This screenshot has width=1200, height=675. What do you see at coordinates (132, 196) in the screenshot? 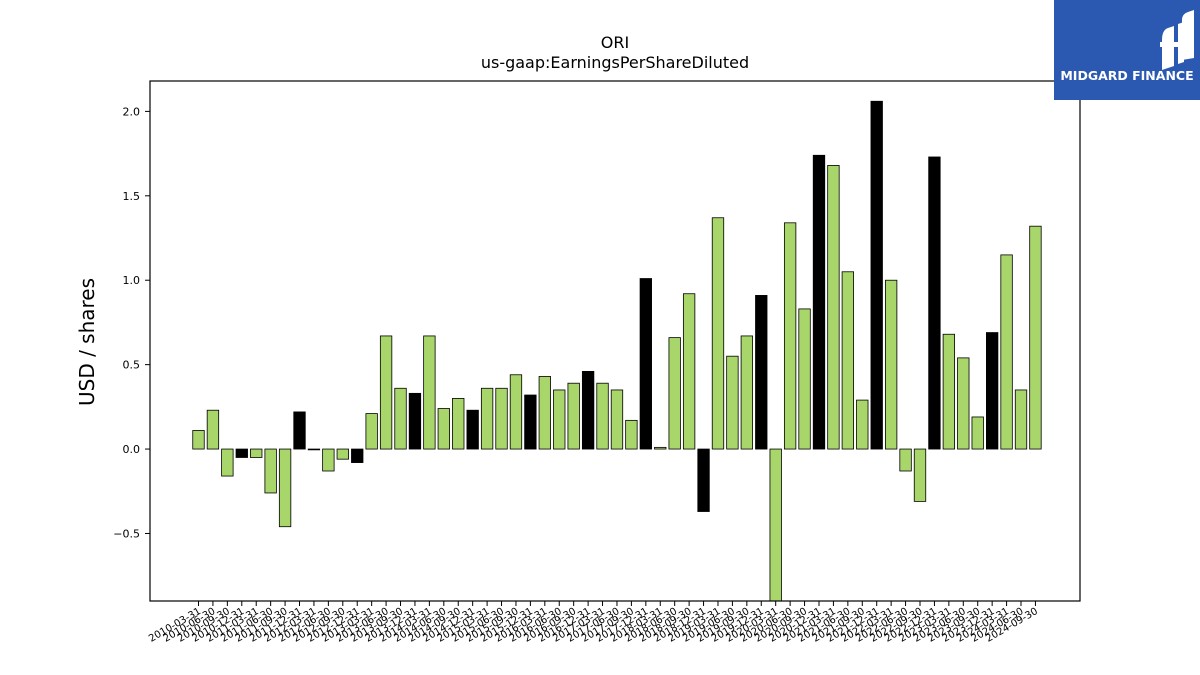
I see `y-tick-label: 1.5` at bounding box center [132, 196].